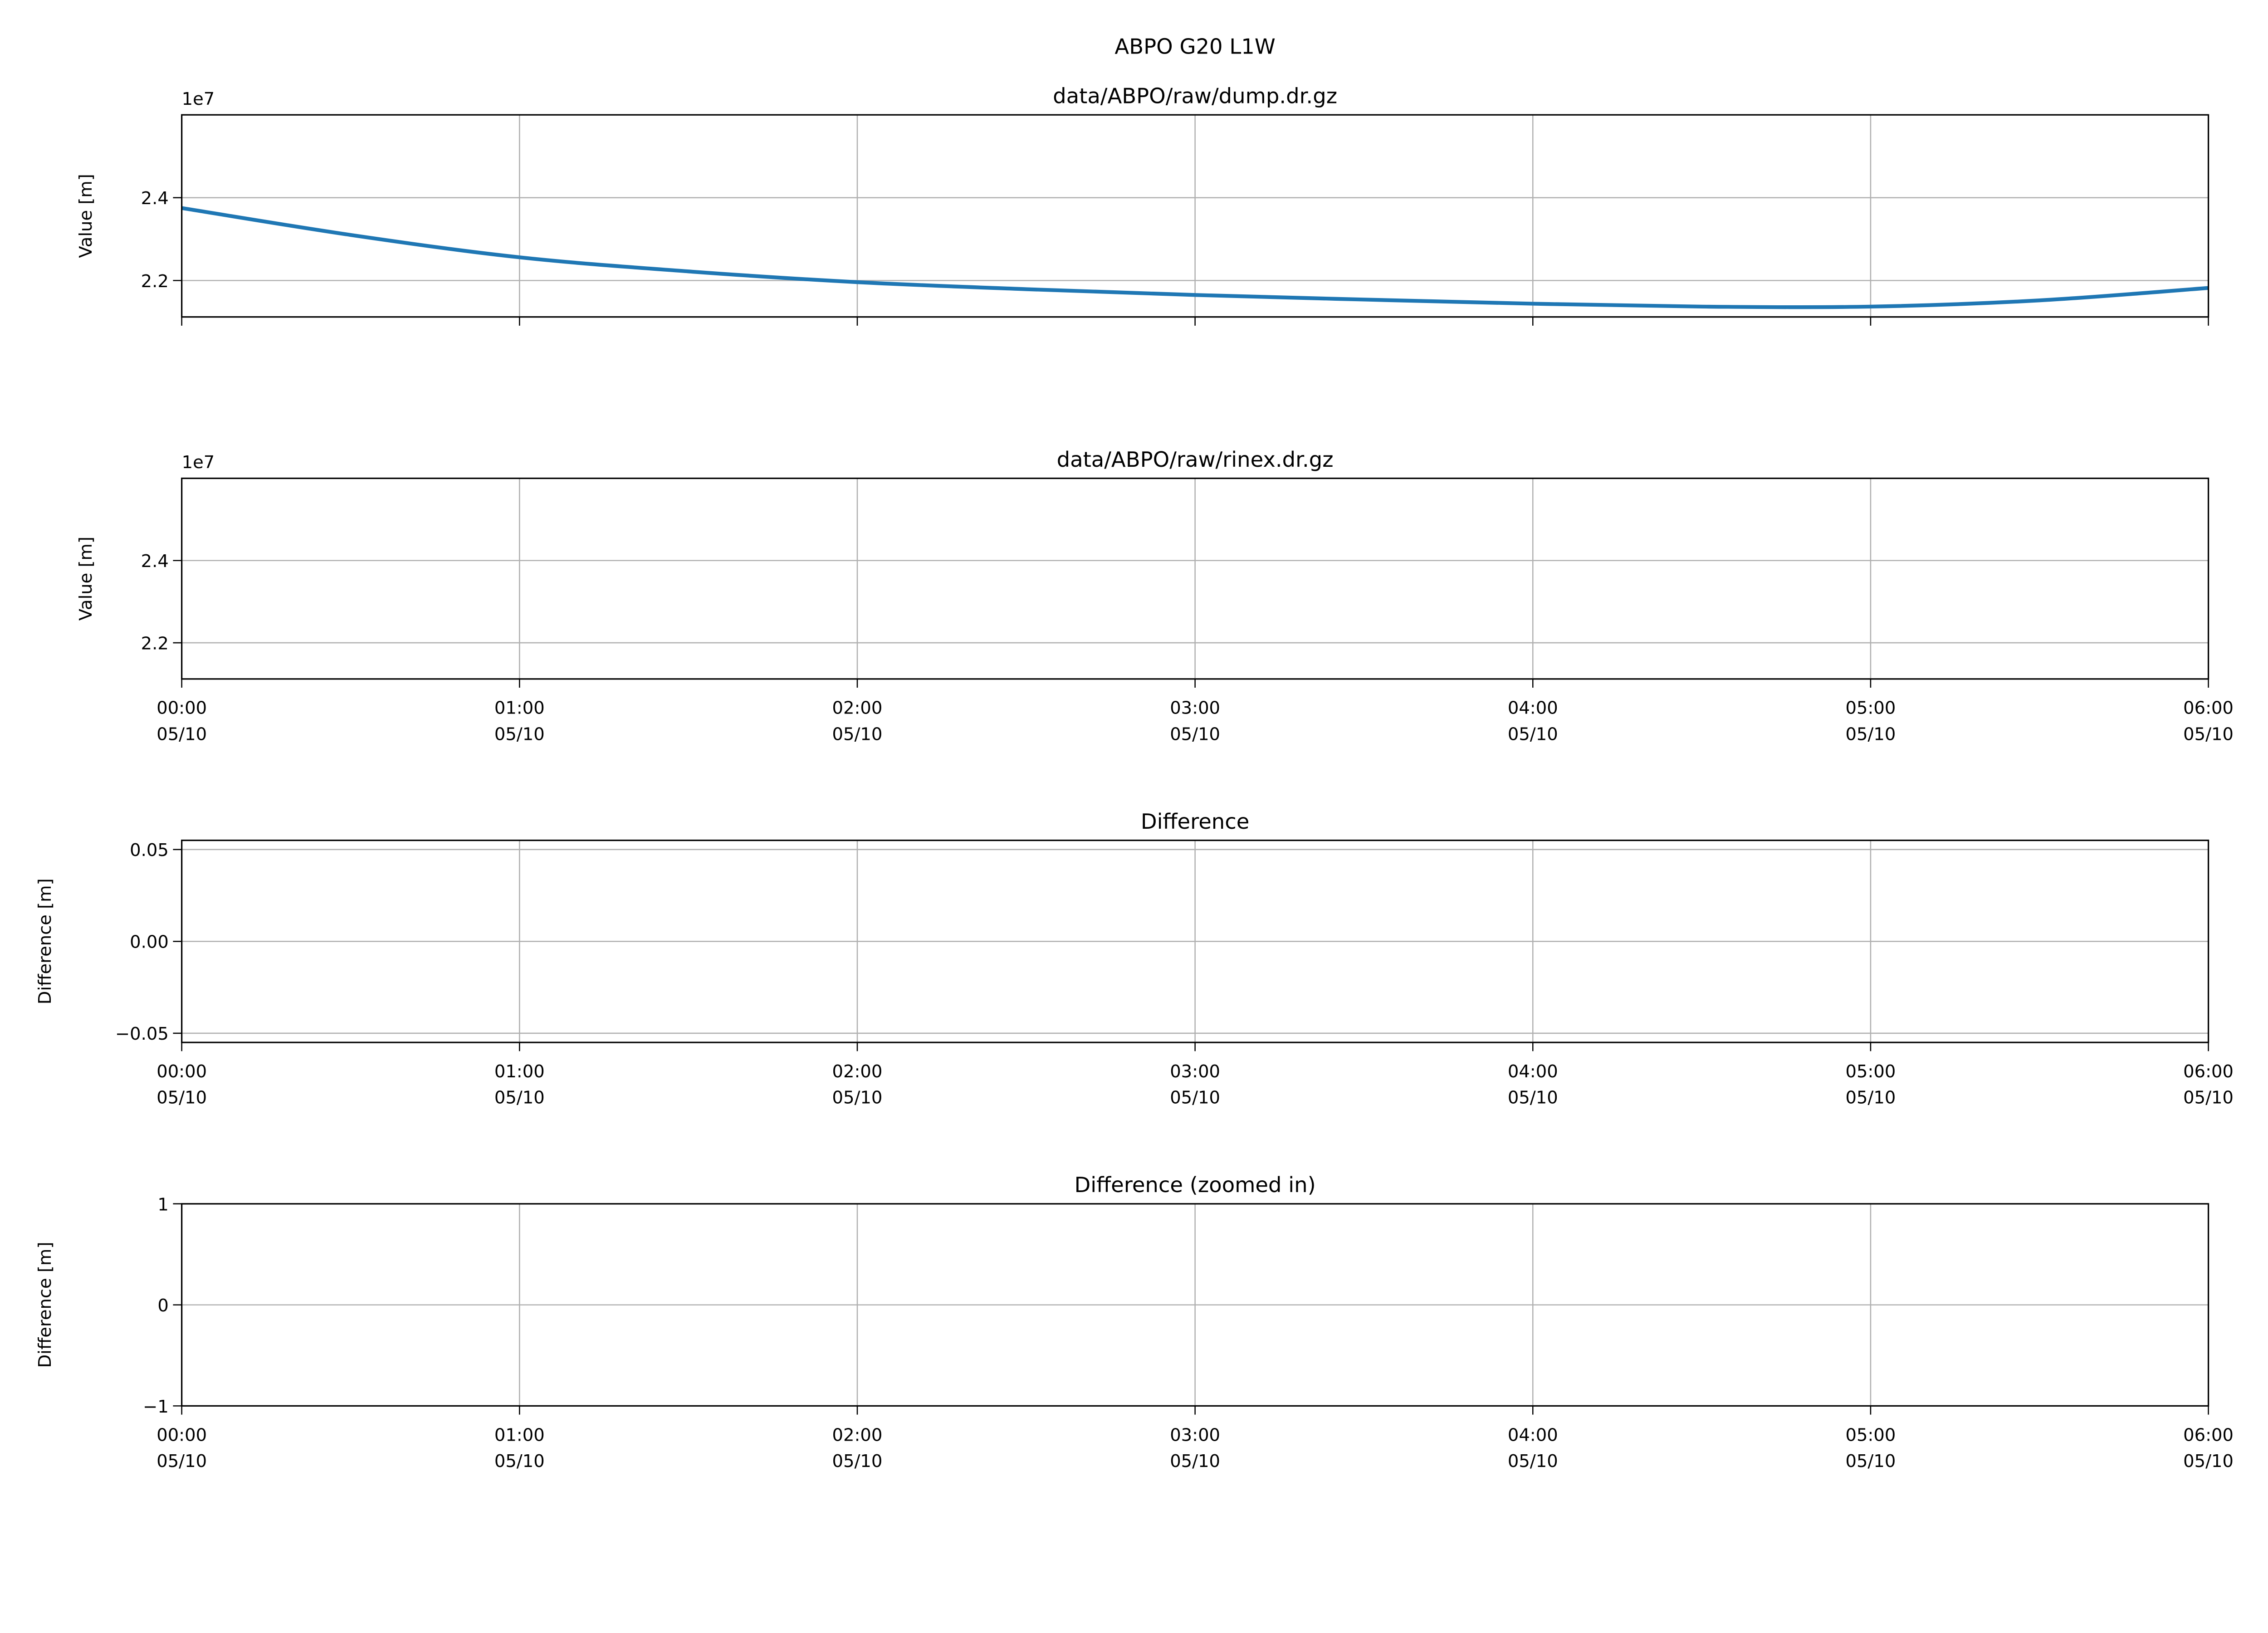 This screenshot has height=1633, width=2268. What do you see at coordinates (1195, 257) in the screenshot?
I see `series-line` at bounding box center [1195, 257].